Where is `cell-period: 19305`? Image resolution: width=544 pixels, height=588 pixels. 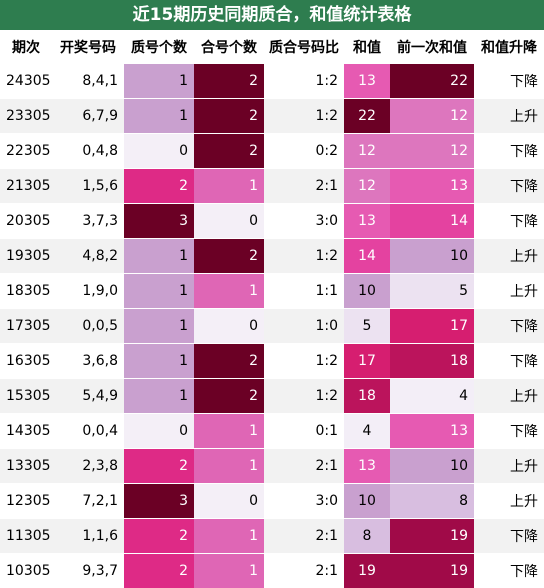
cell-period: 19305 is located at coordinates (26, 256).